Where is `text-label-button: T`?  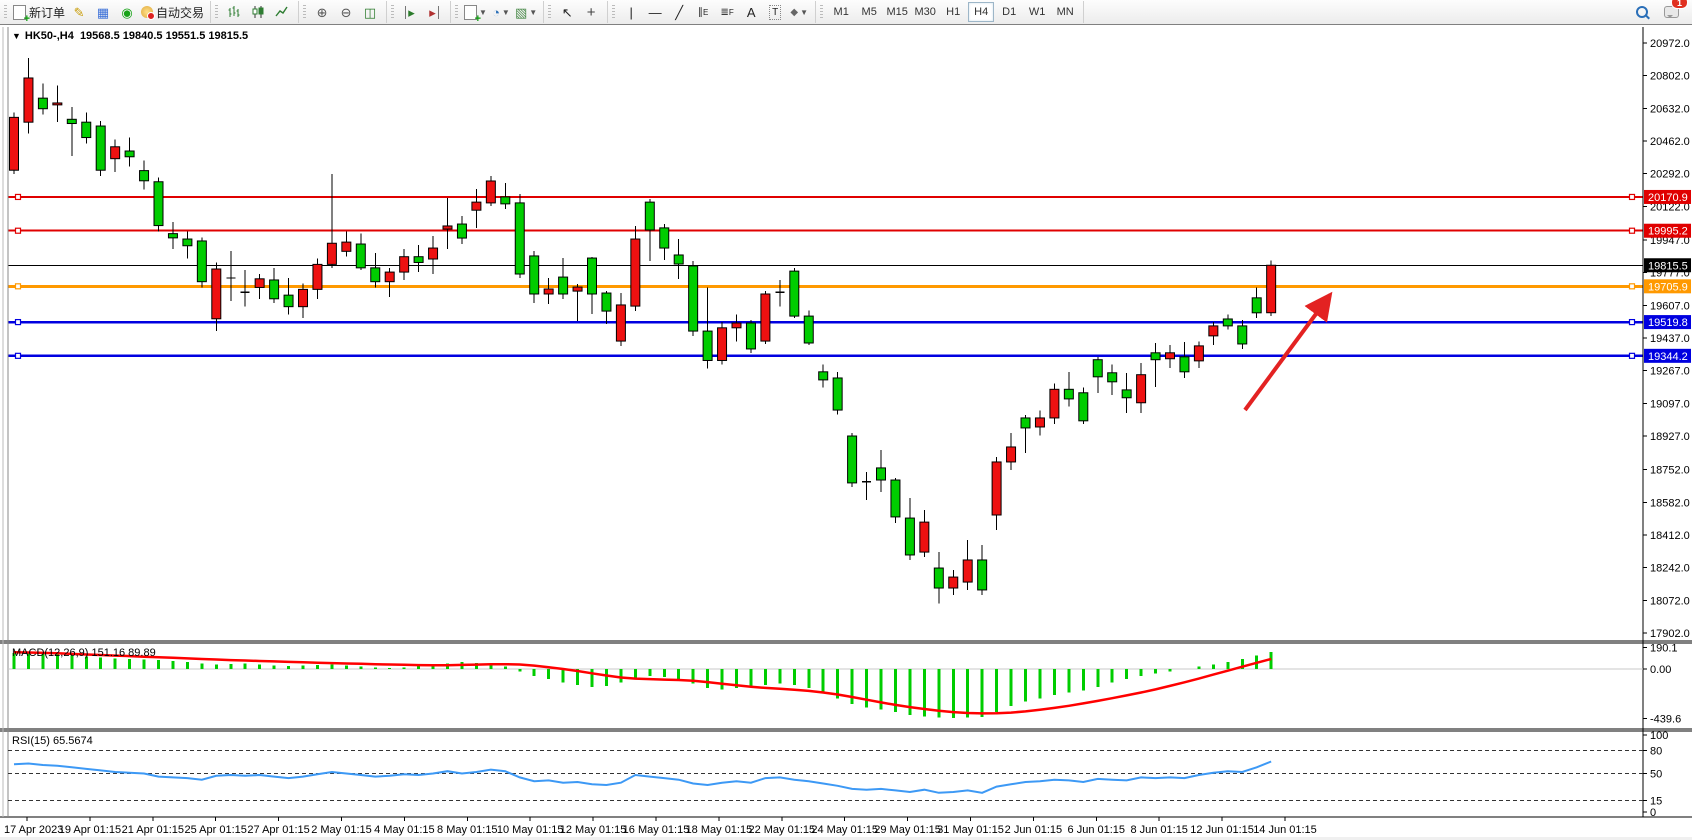
text-label-button: T is located at coordinates (775, 12).